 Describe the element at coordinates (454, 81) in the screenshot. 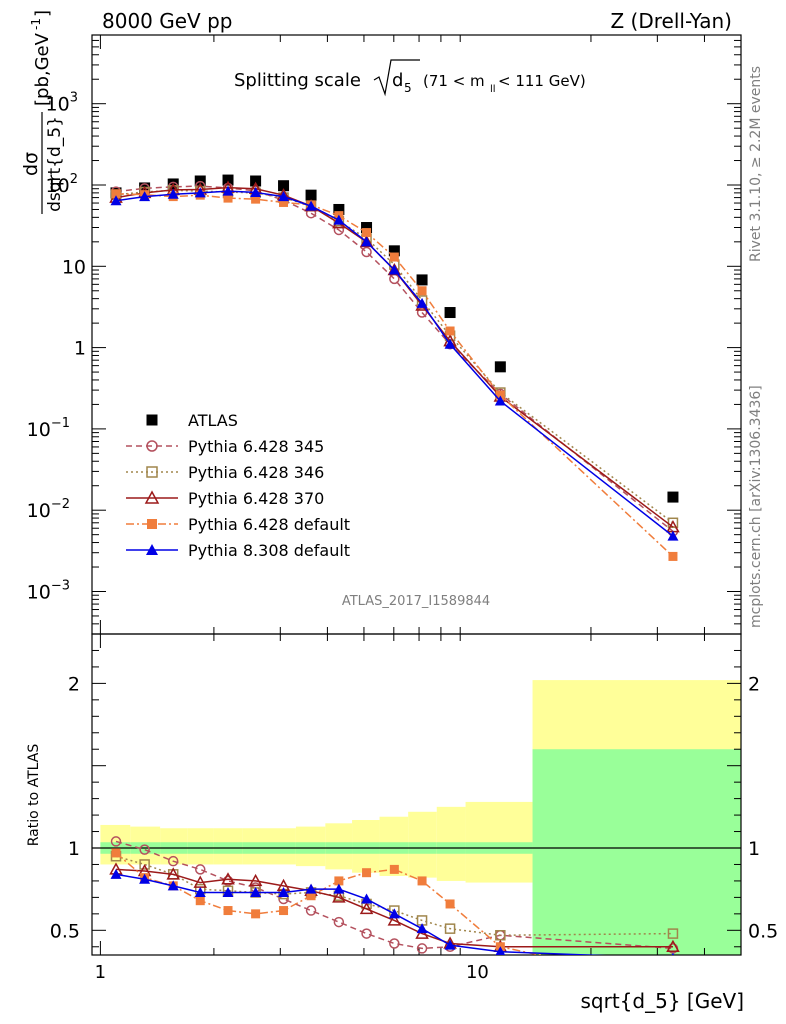

I see `plot-title-cut: (71 < m` at that location.